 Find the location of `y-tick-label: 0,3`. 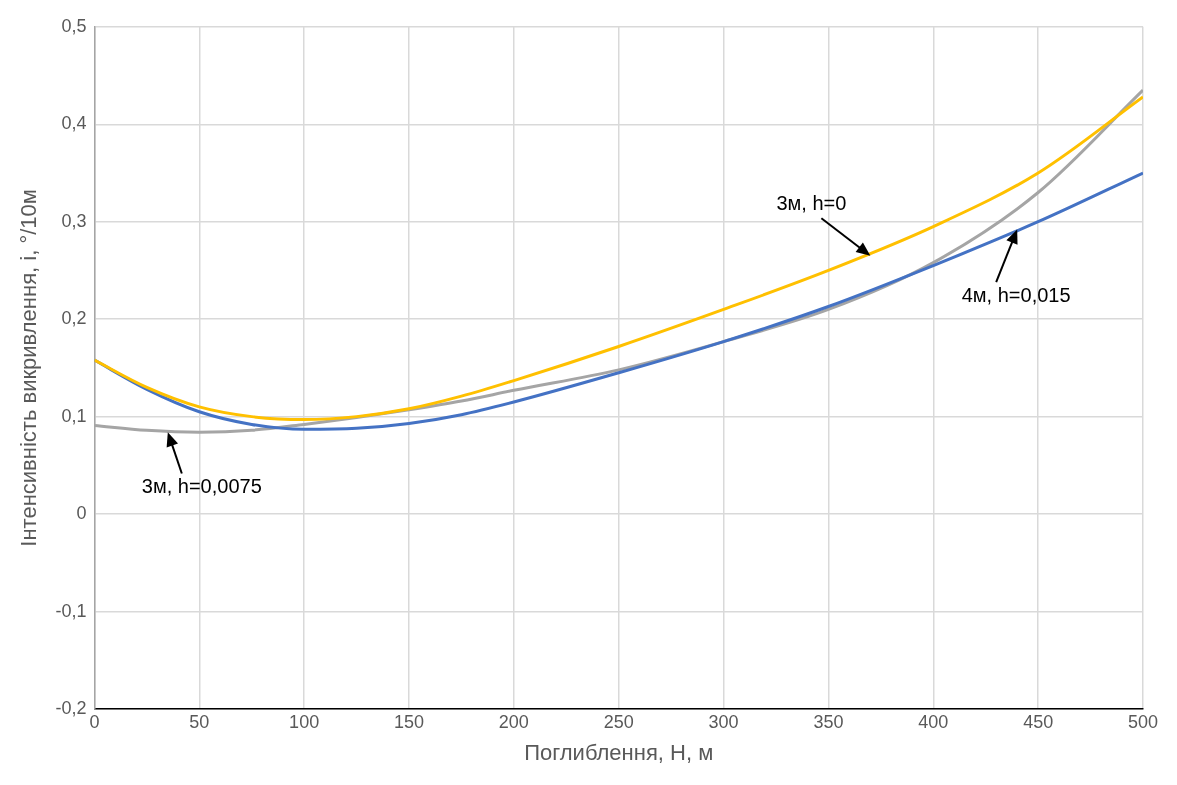

y-tick-label: 0,3 is located at coordinates (74, 220).